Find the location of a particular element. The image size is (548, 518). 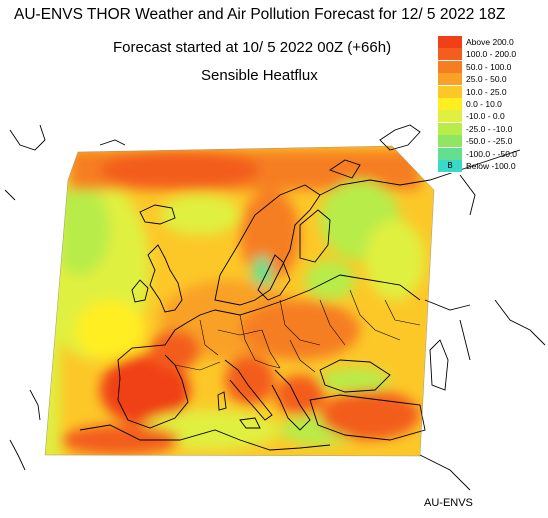

field-name-label: Sensible Heatflux is located at coordinates (259, 75).